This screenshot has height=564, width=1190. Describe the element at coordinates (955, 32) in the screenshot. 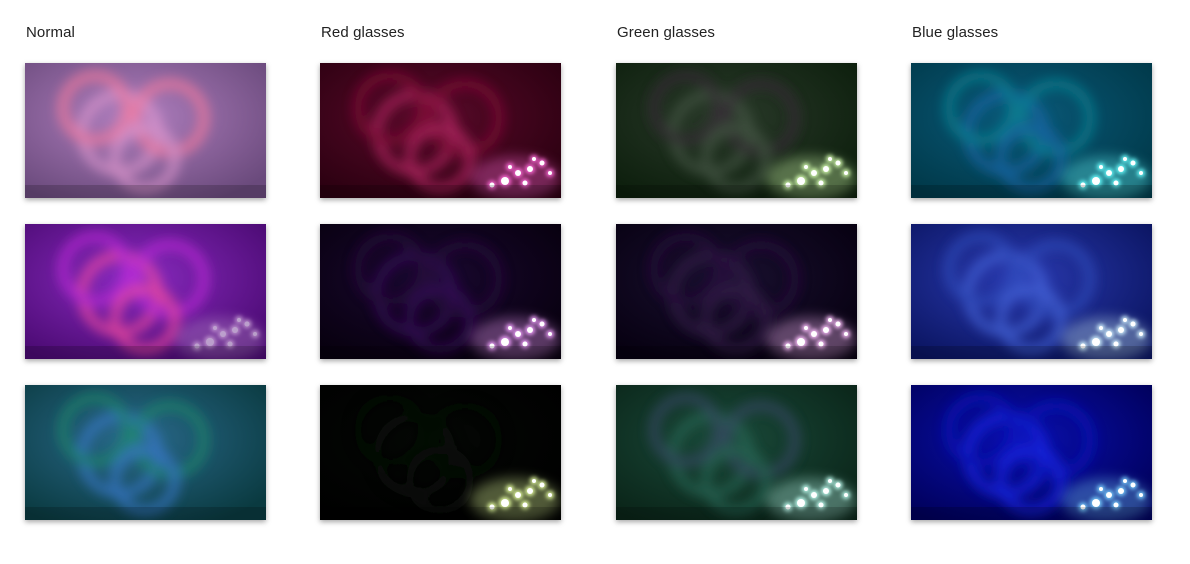

I see `column-label-3: Blue glasses` at that location.